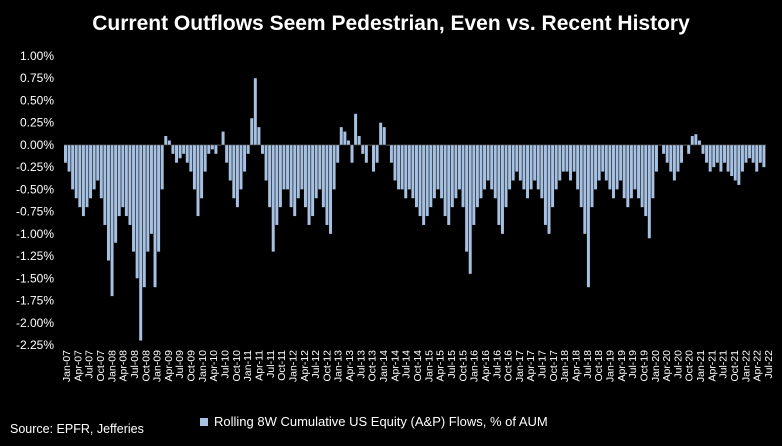 The image size is (782, 446). I want to click on y-tick-label: -2.25%, so click(35, 345).